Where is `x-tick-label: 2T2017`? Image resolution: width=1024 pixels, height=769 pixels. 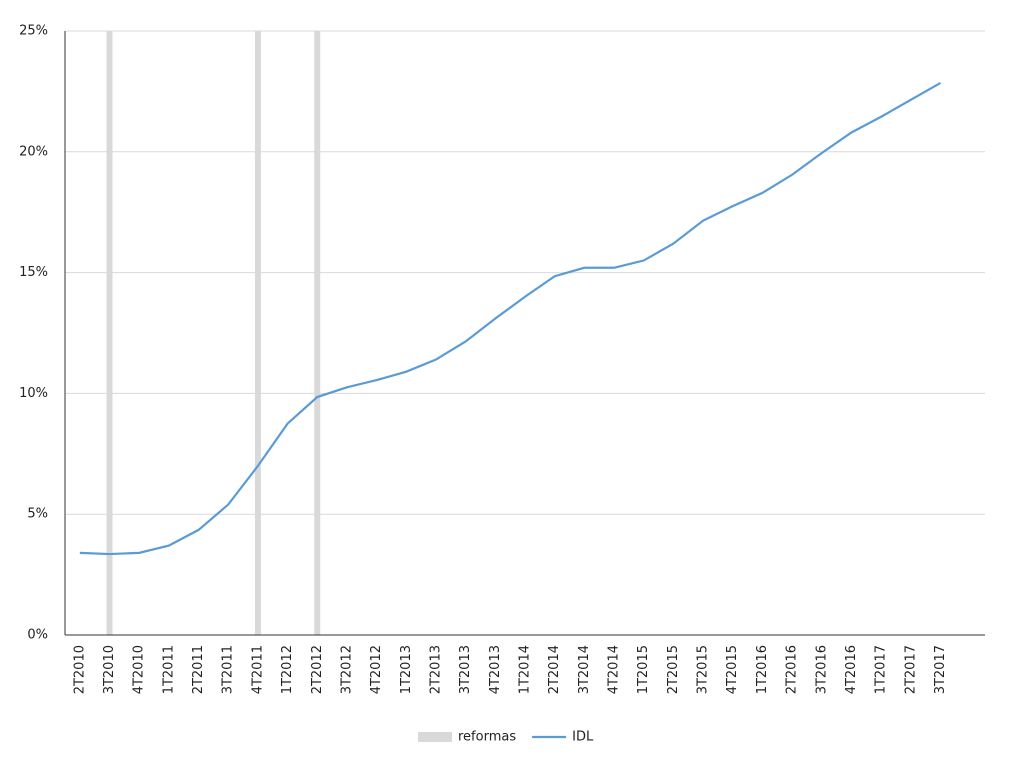 x-tick-label: 2T2017 is located at coordinates (910, 669).